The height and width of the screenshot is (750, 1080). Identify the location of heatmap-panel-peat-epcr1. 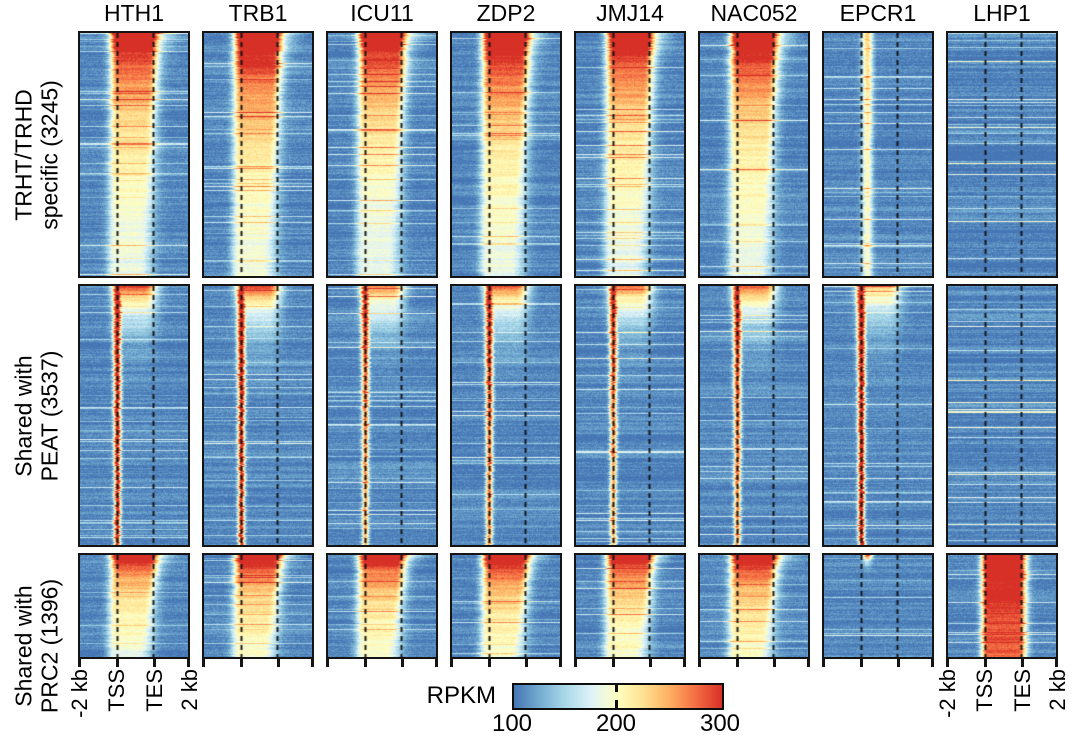
(878, 415).